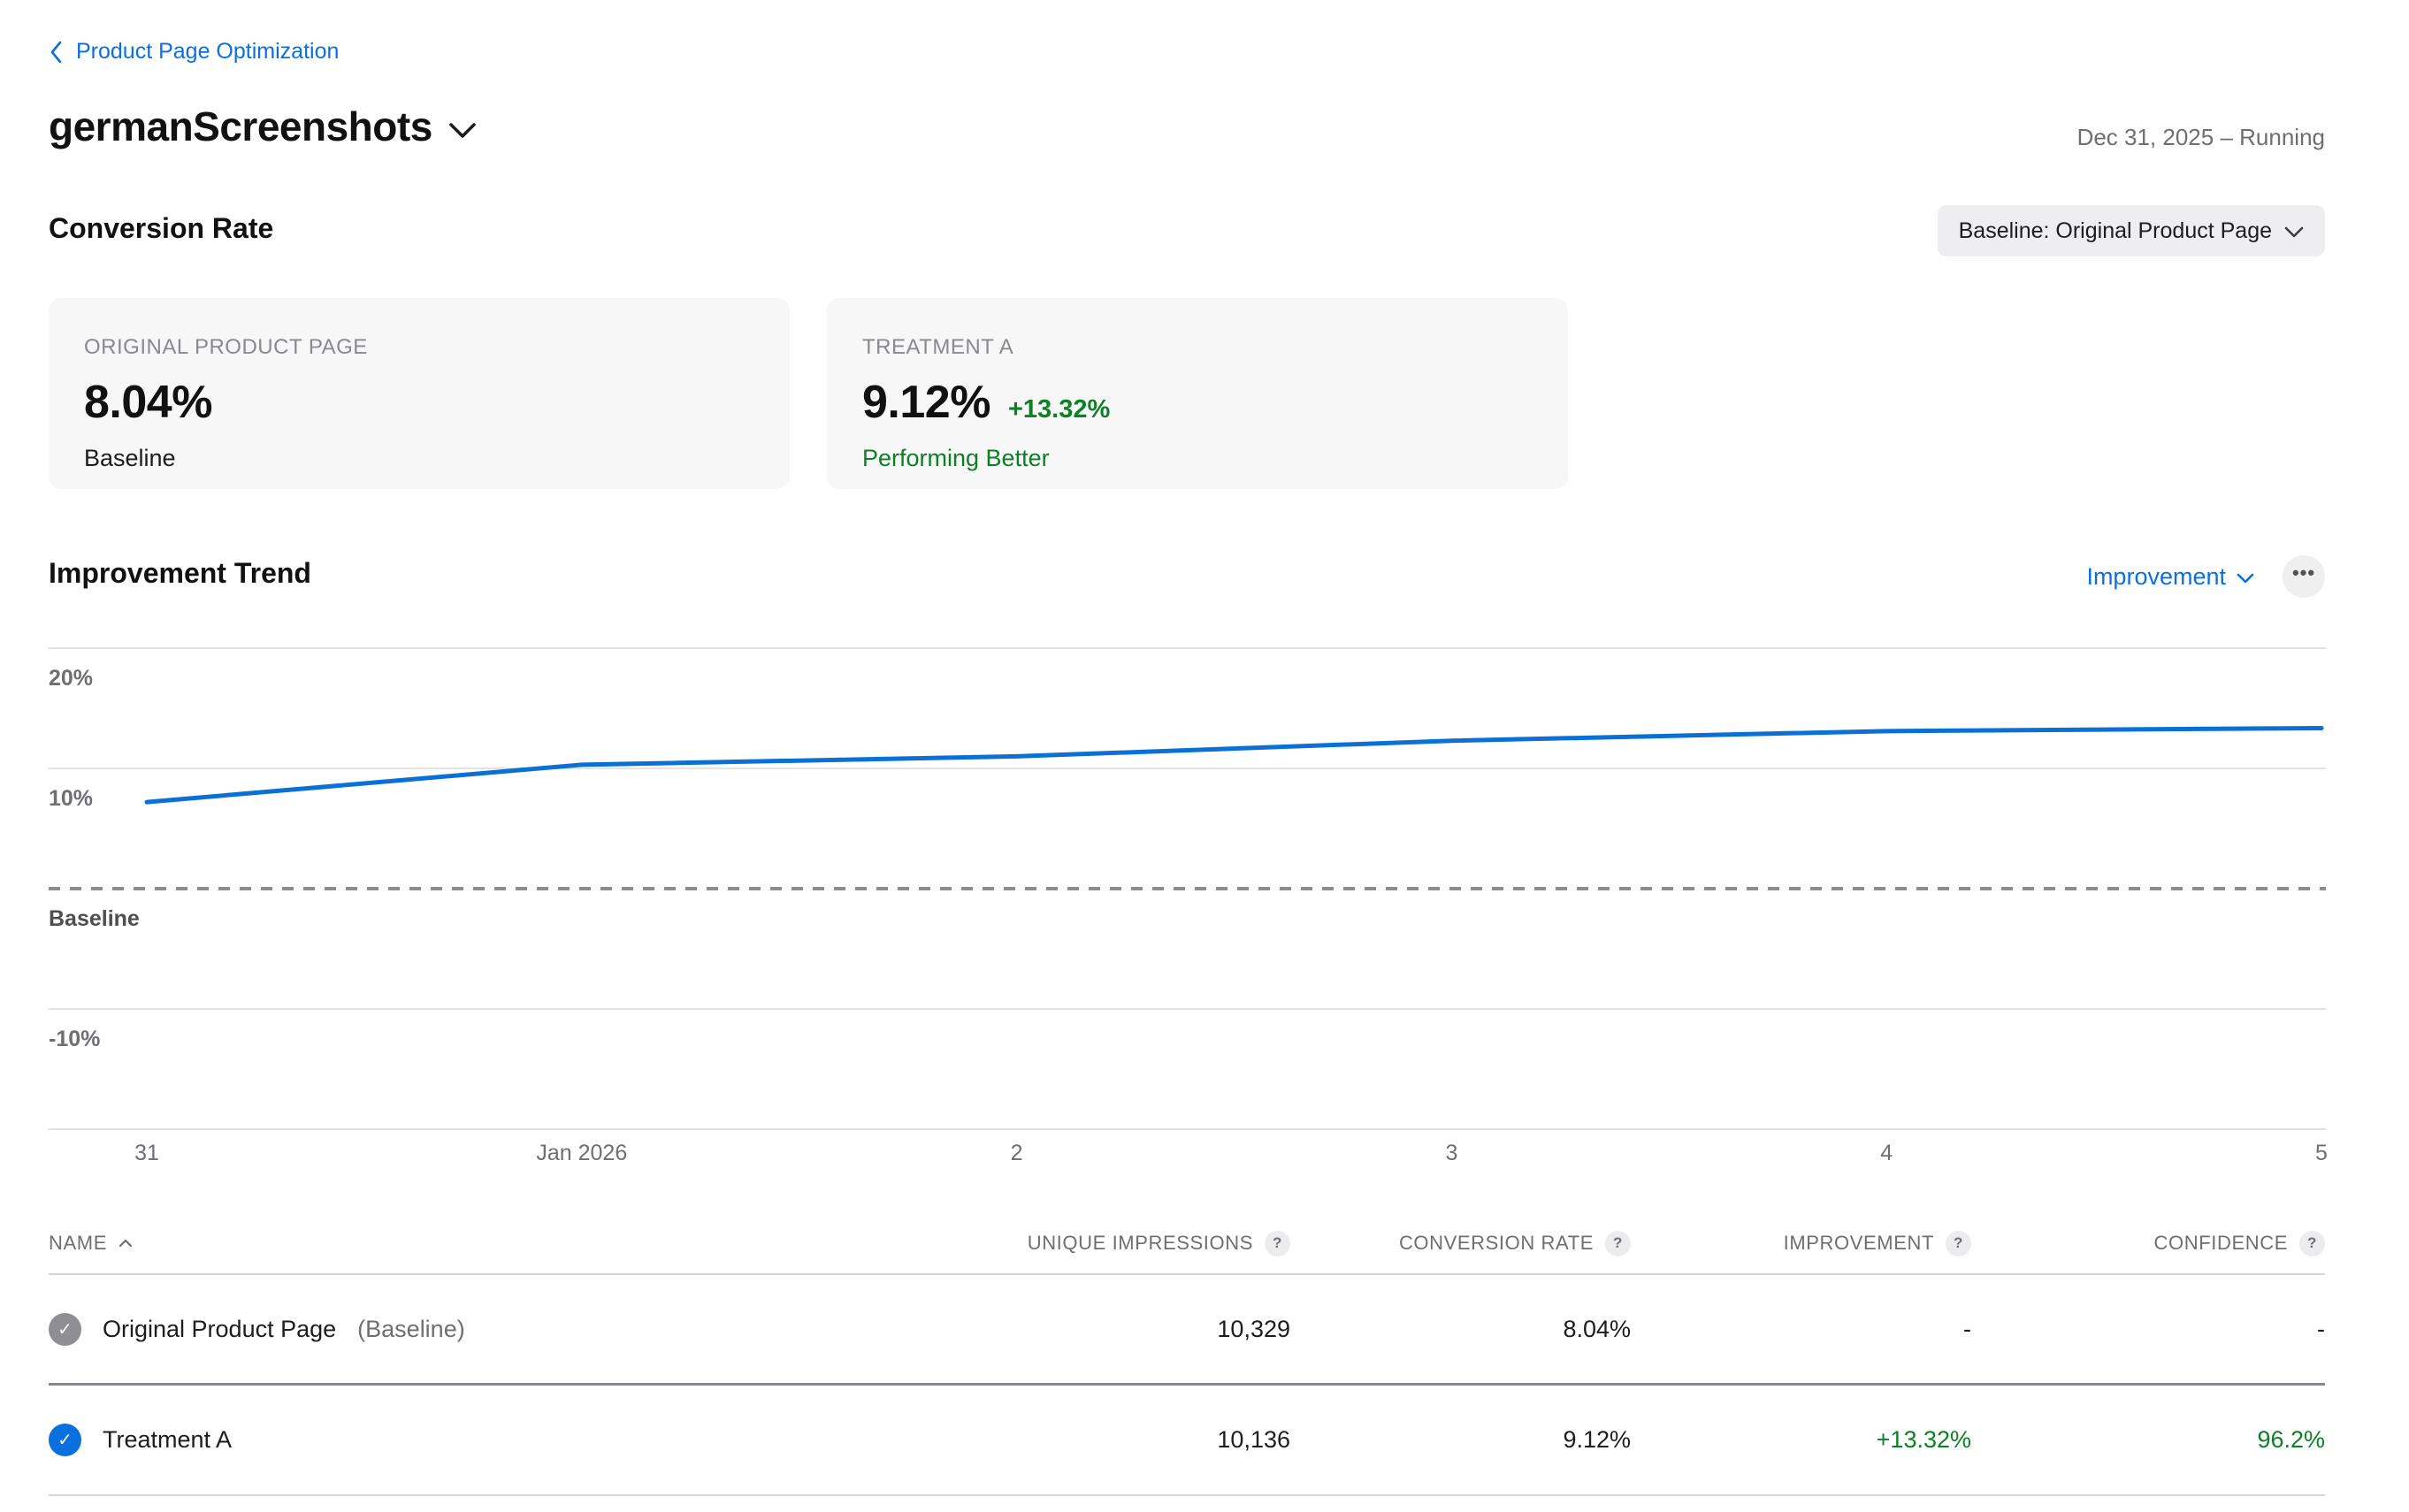 The image size is (2409, 1512). Describe the element at coordinates (78, 1243) in the screenshot. I see `column-header-label: NAME` at that location.